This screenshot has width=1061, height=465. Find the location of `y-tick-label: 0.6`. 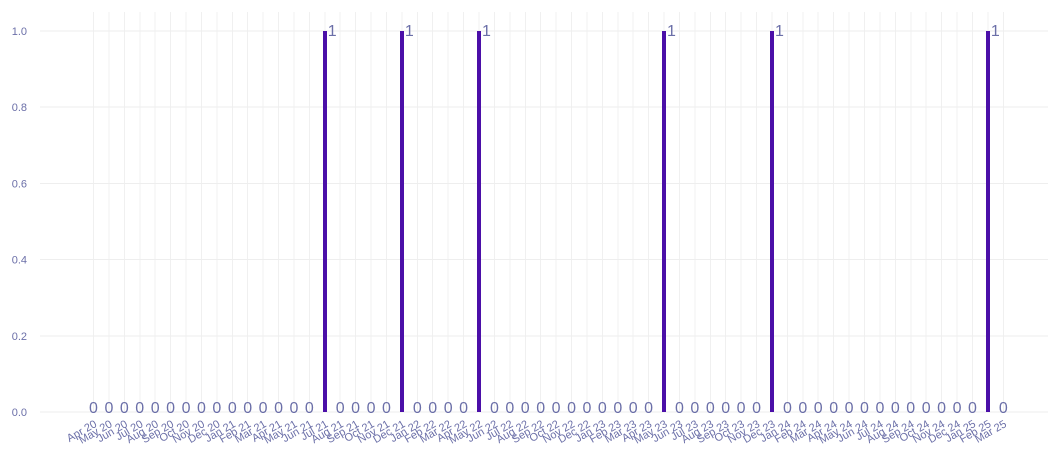

y-tick-label: 0.6 is located at coordinates (19, 184).